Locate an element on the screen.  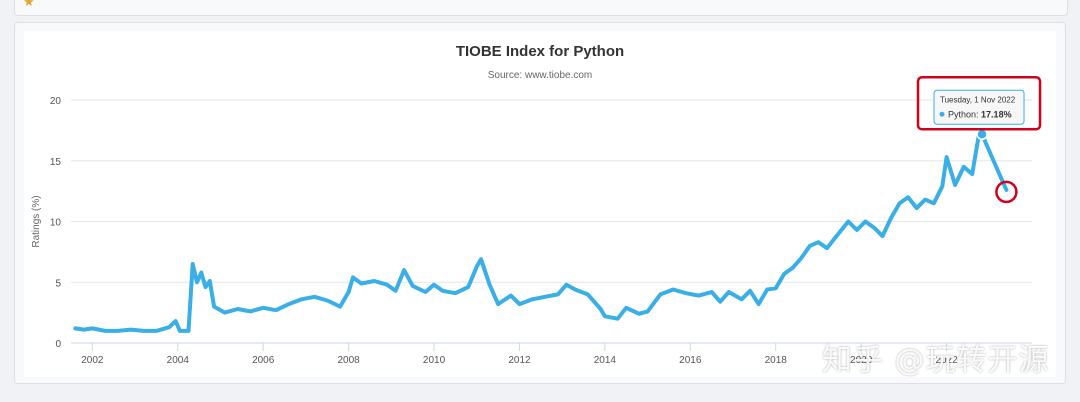
tooltip-value: Python: 17.18% is located at coordinates (980, 114).